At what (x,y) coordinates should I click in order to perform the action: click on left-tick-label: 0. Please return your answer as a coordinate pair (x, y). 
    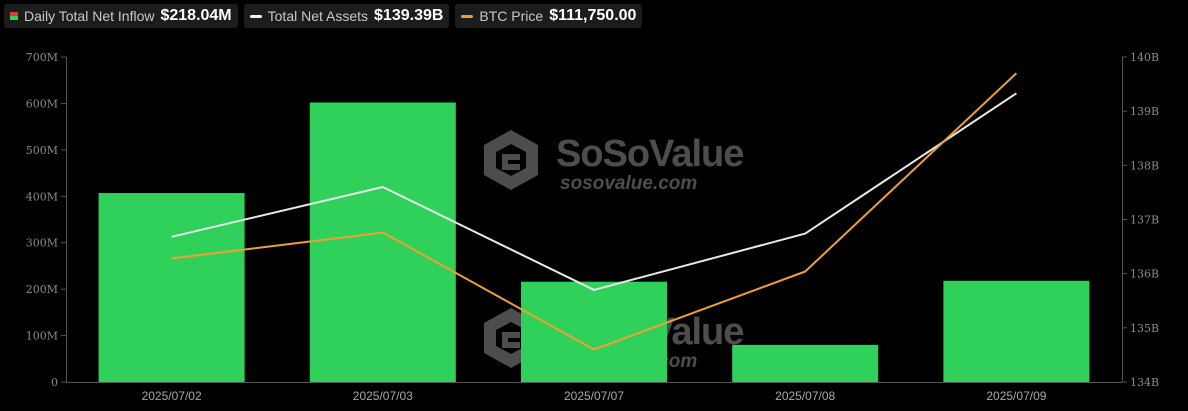
    Looking at the image, I should click on (54, 382).